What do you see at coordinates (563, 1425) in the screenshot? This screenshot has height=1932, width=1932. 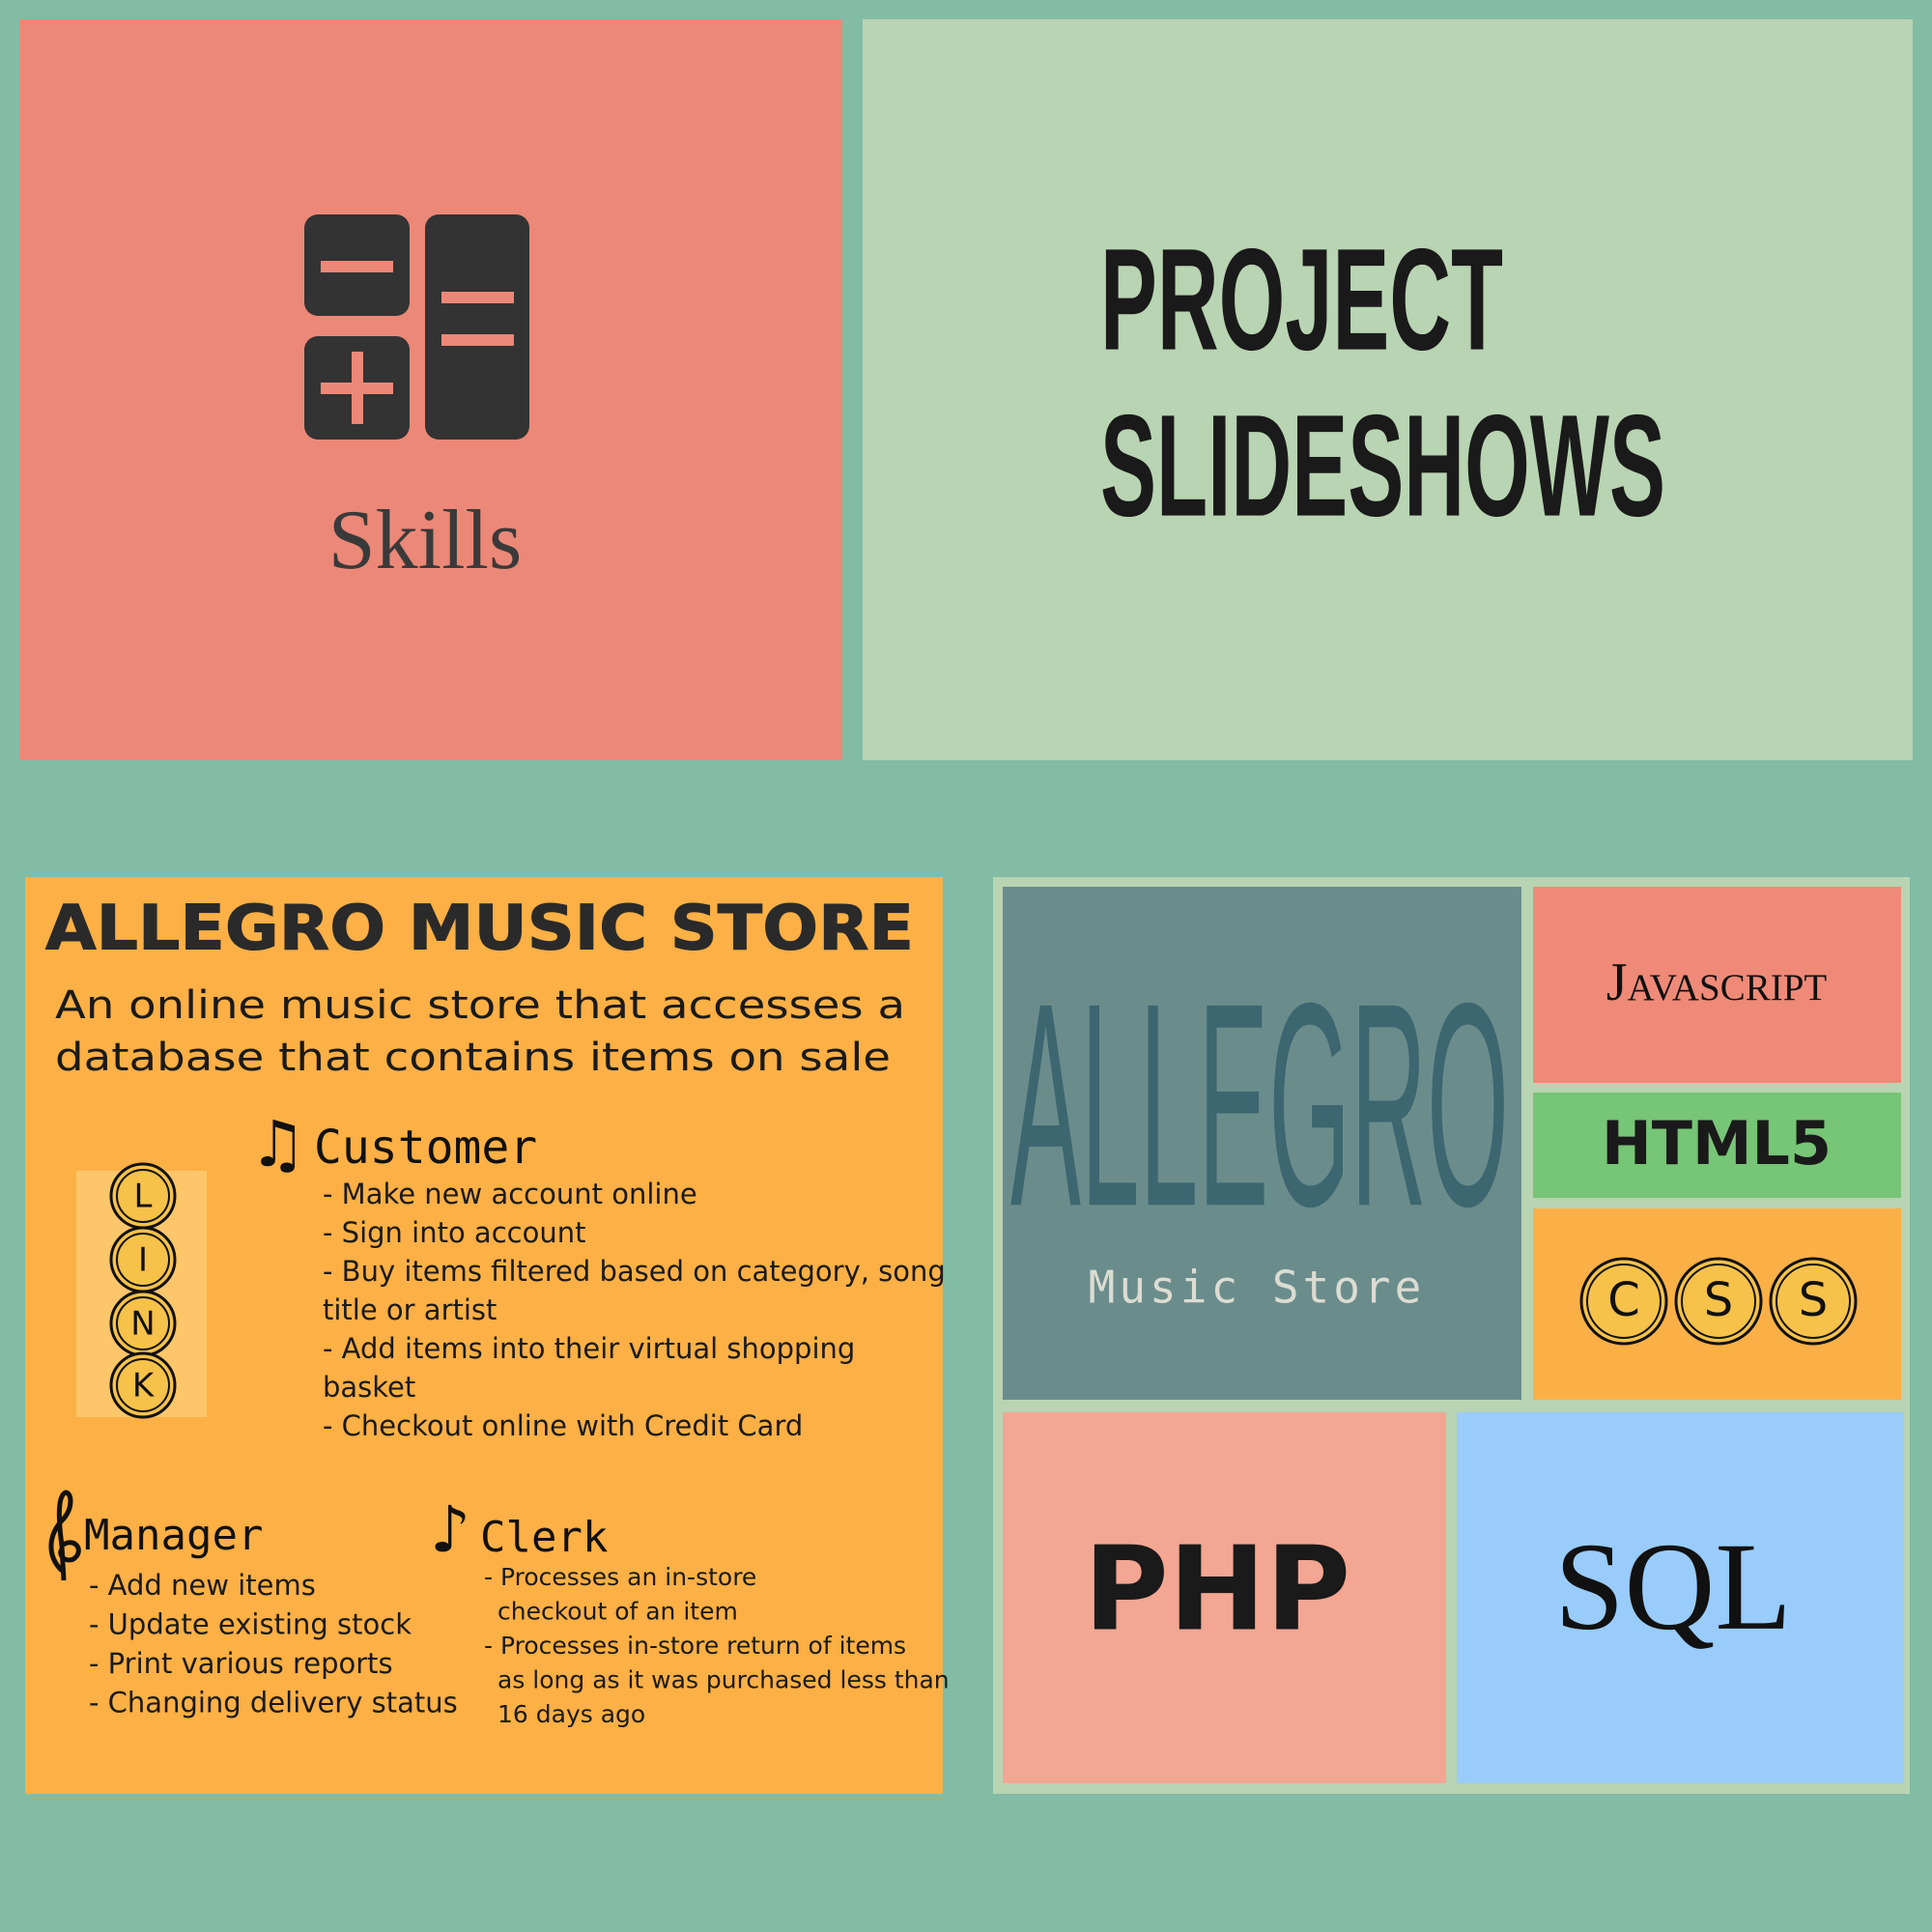 I see `list-line: - Checkout online with Credit Card` at bounding box center [563, 1425].